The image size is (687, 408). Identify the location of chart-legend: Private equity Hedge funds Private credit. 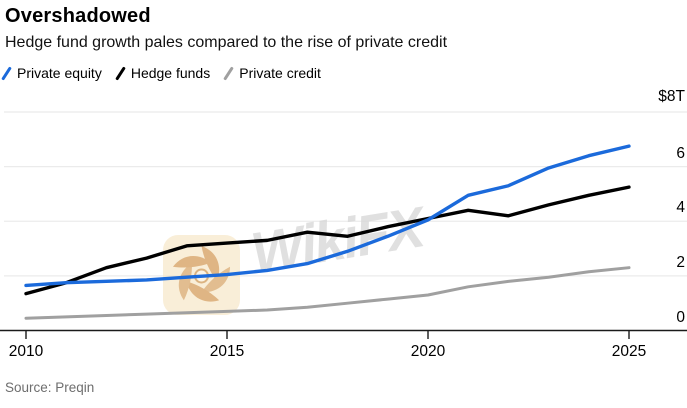
(161, 73).